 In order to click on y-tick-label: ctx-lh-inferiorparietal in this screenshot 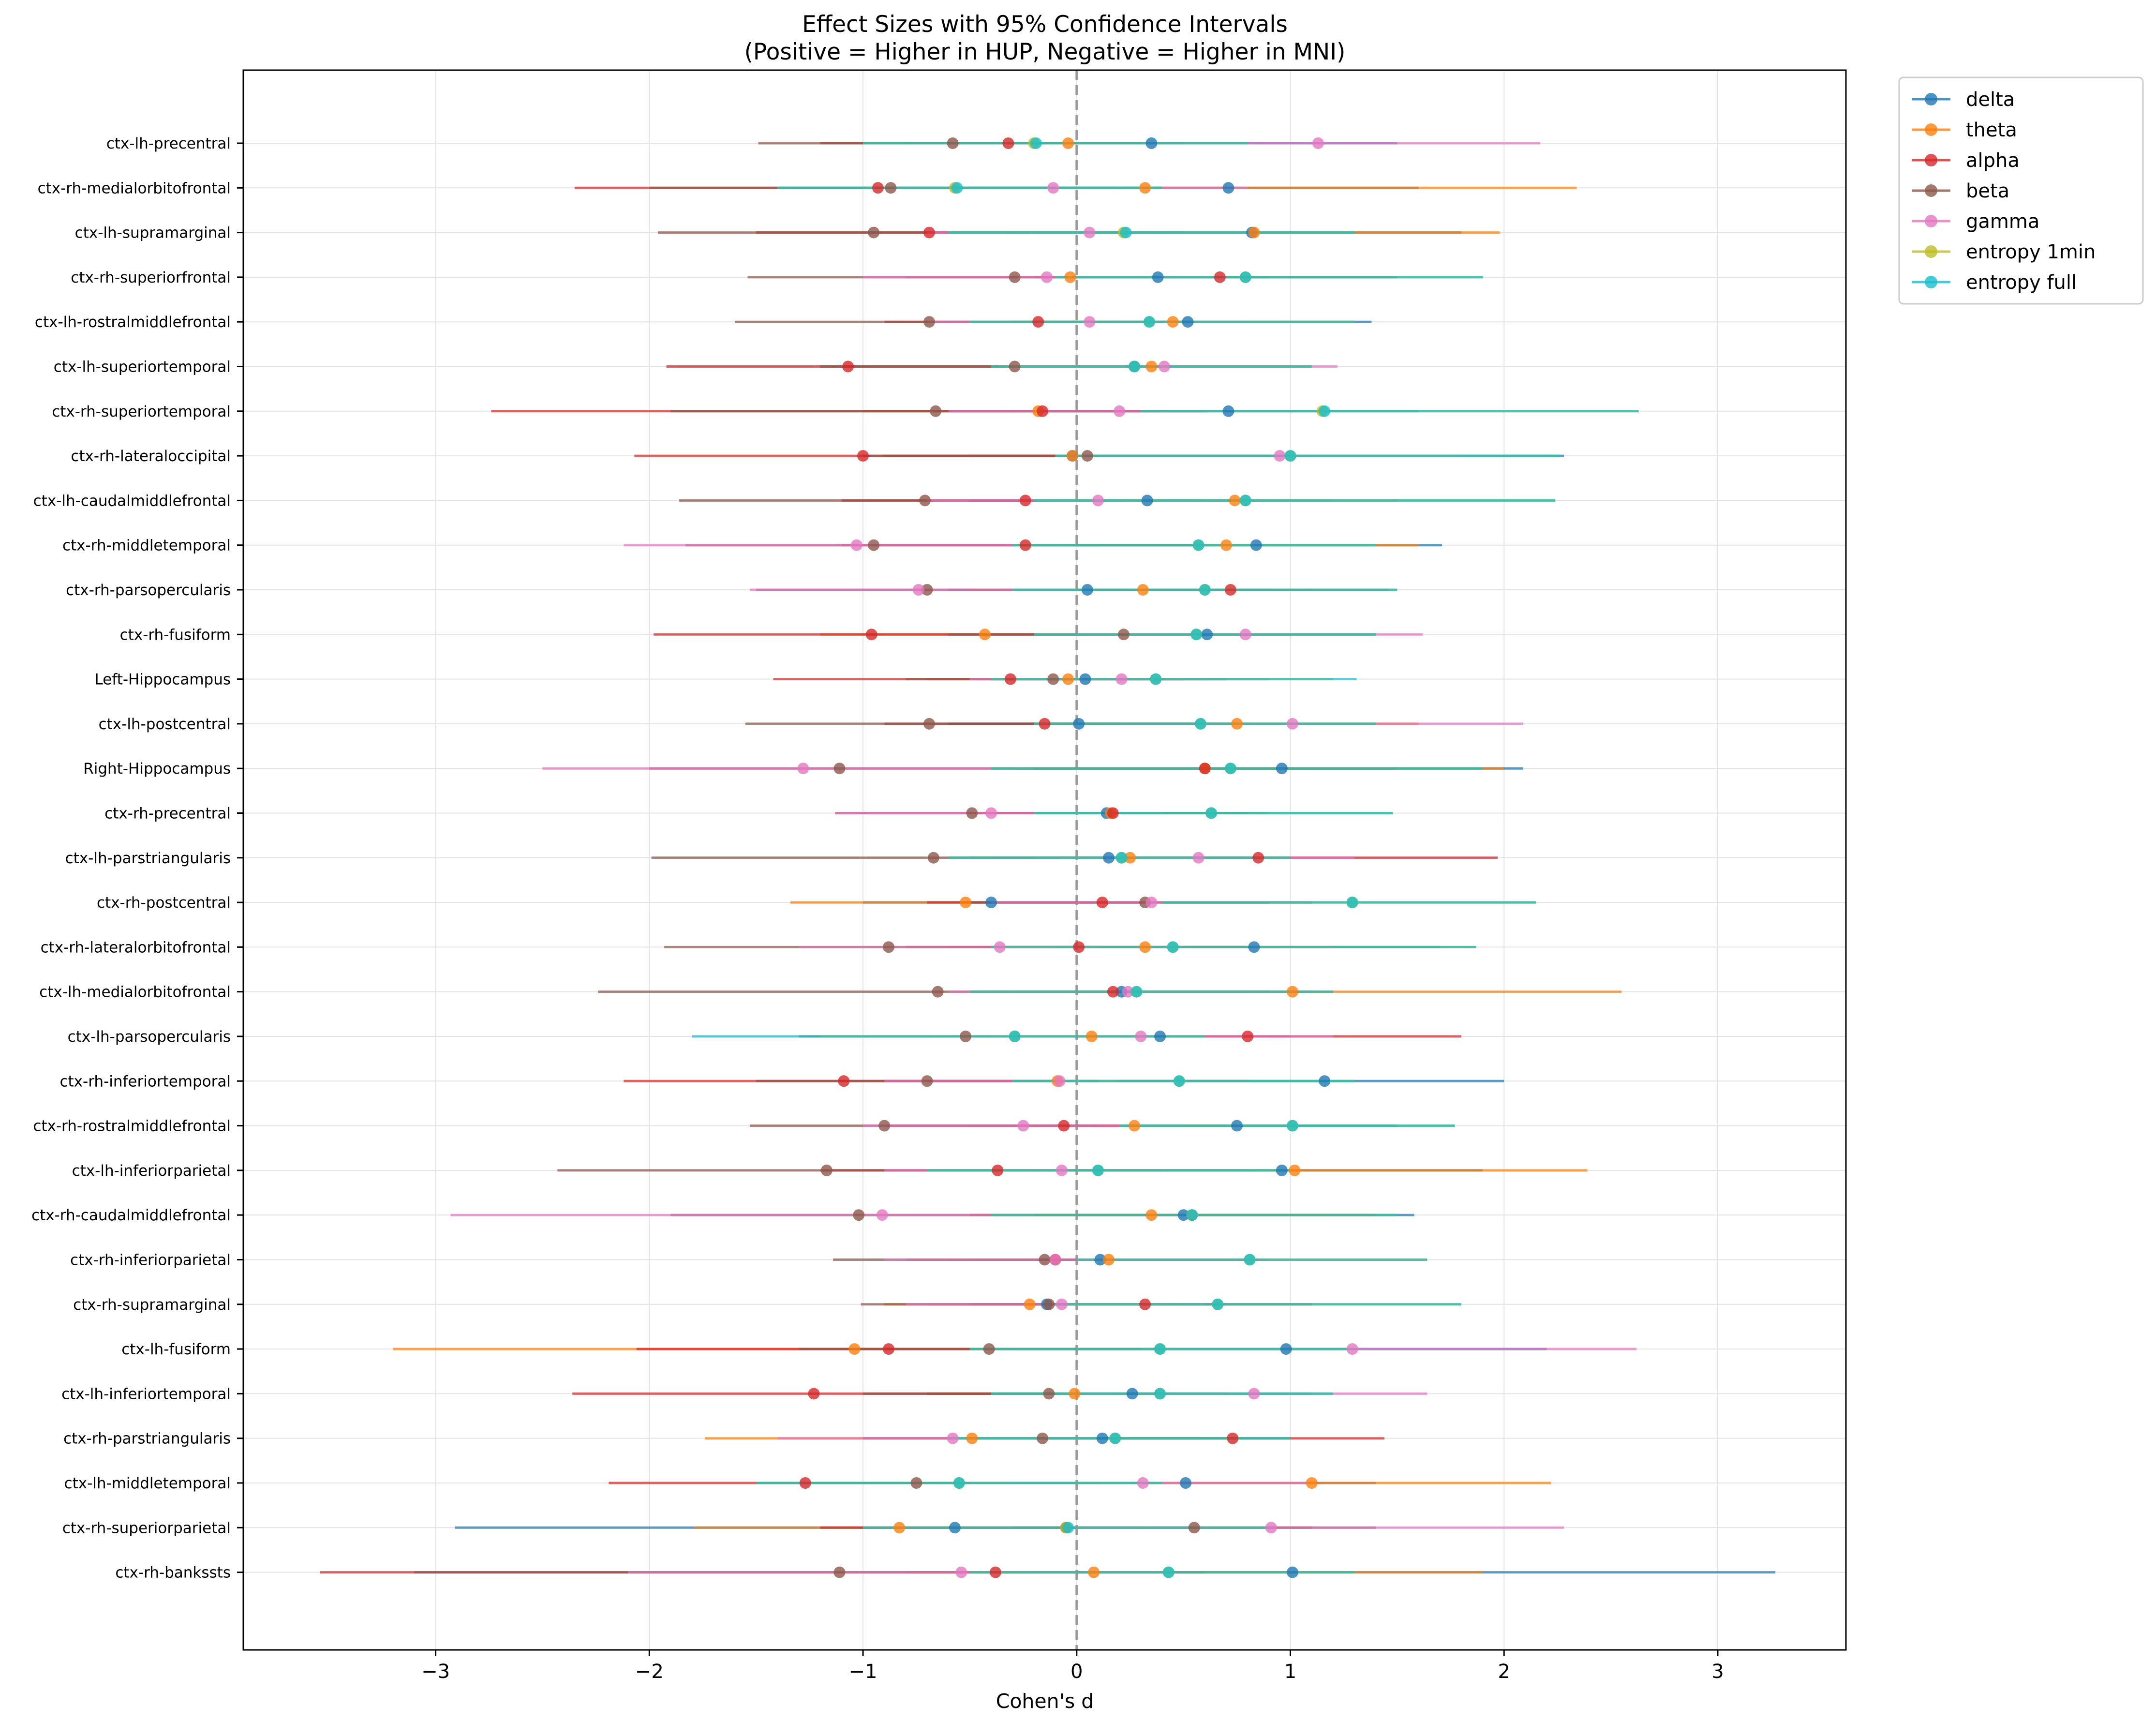, I will do `click(151, 1171)`.